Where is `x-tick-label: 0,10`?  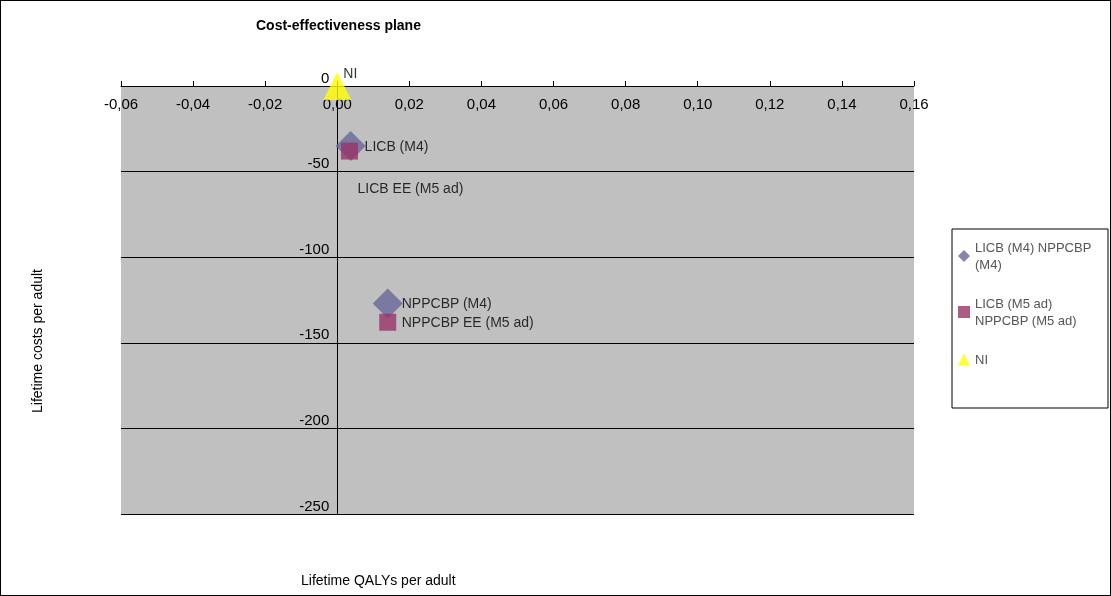
x-tick-label: 0,10 is located at coordinates (698, 103).